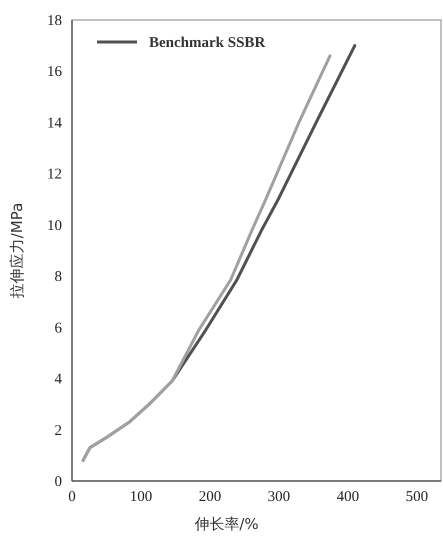  I want to click on y-axis-title: 拉伸应力/MPa, so click(17, 250).